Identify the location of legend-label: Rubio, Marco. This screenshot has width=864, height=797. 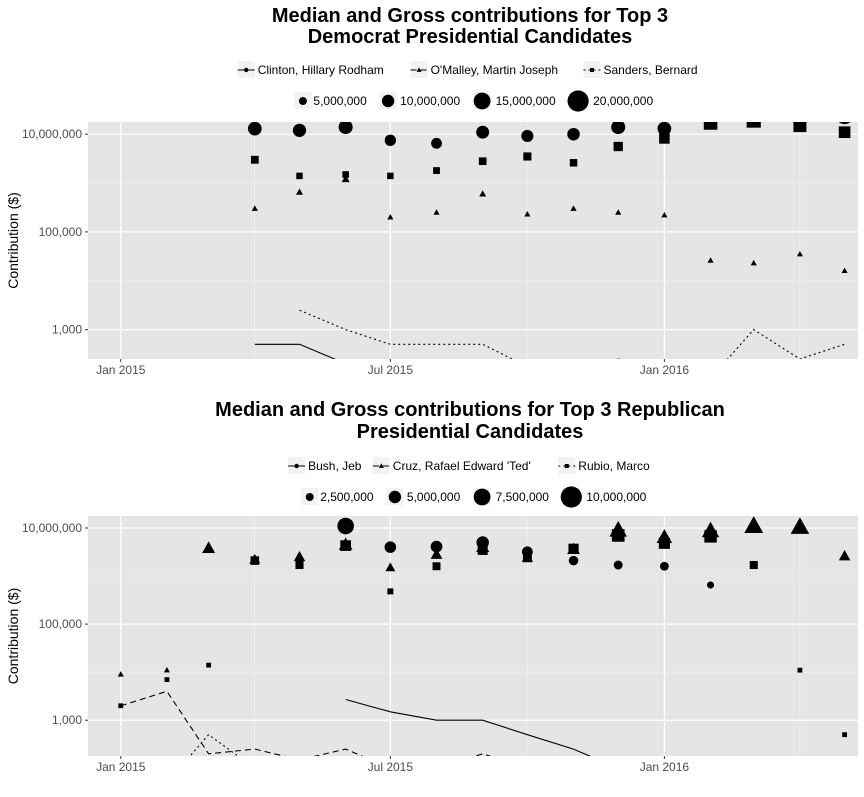
(614, 466).